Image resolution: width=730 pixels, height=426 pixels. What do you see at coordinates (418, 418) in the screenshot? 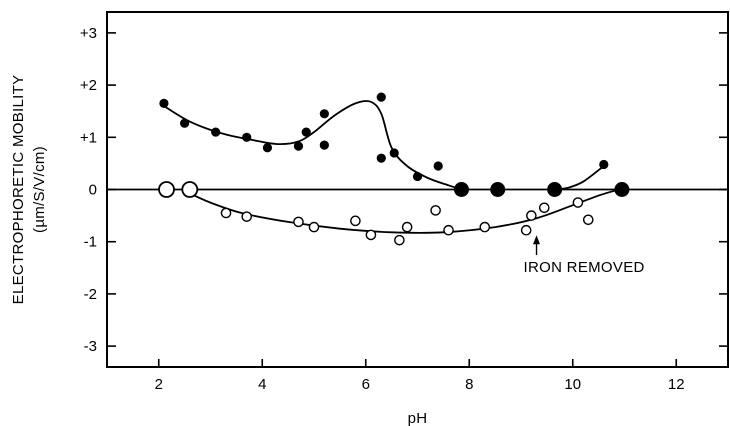
I see `x-axis-title: pH` at bounding box center [418, 418].